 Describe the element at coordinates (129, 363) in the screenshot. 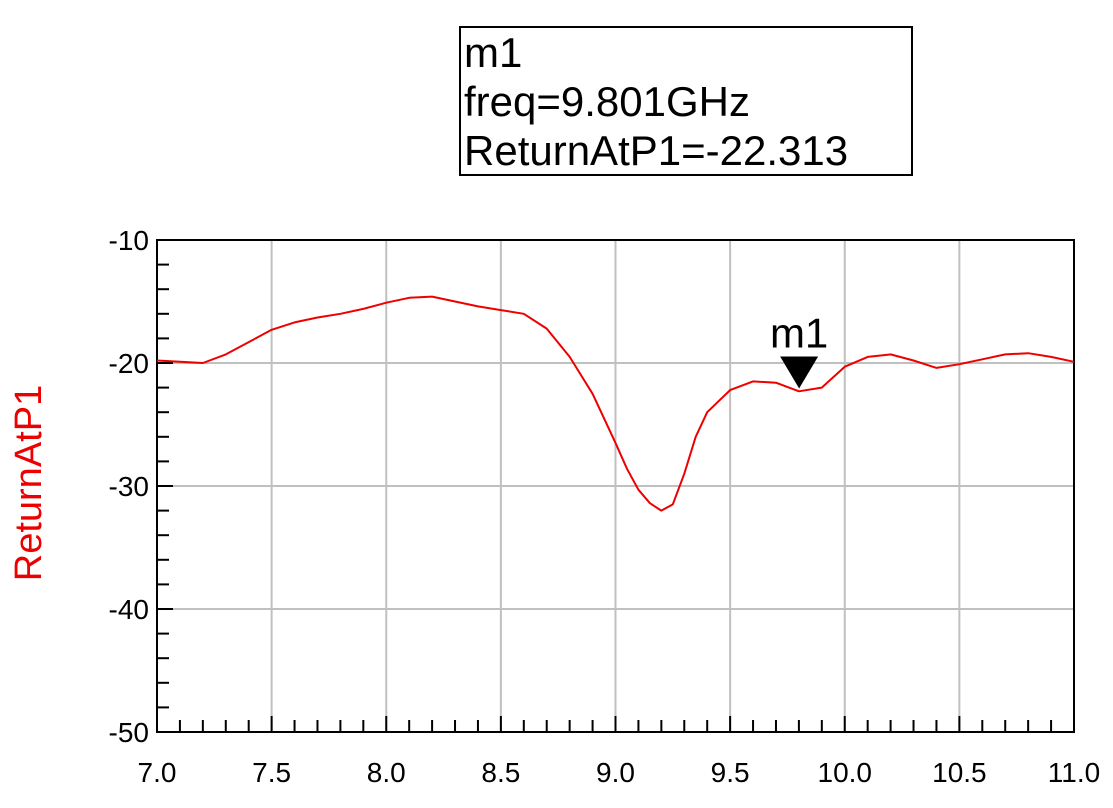

I see `y-tick-label: -20` at that location.